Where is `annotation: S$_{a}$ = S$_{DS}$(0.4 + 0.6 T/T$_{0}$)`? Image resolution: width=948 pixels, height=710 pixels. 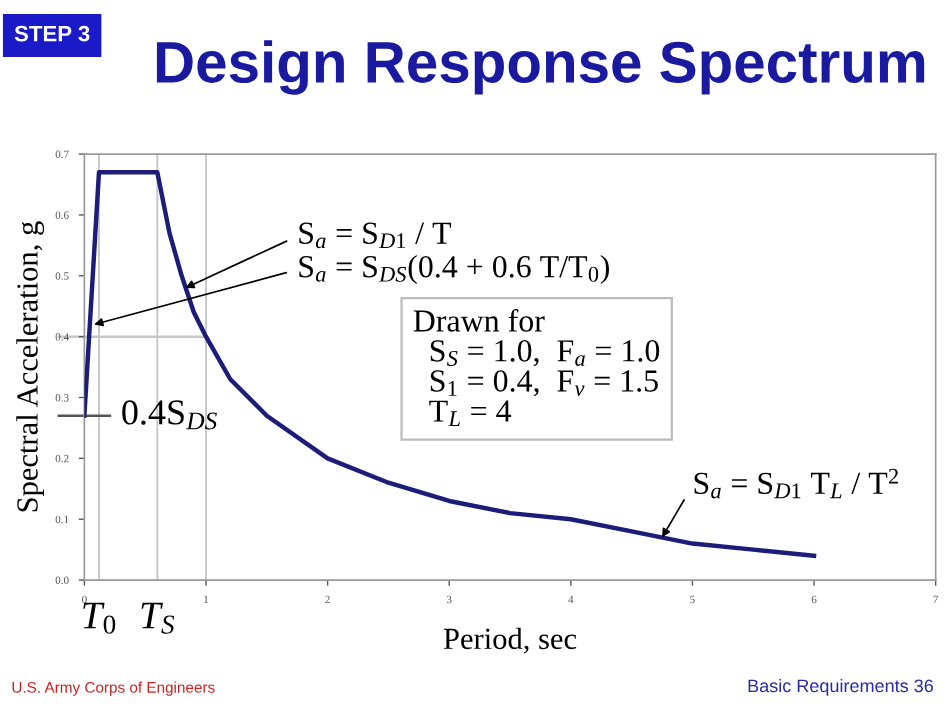 annotation: S$_{a}$ = S$_{DS}$(0.4 + 0.6 T/T$_{0}$) is located at coordinates (454, 269).